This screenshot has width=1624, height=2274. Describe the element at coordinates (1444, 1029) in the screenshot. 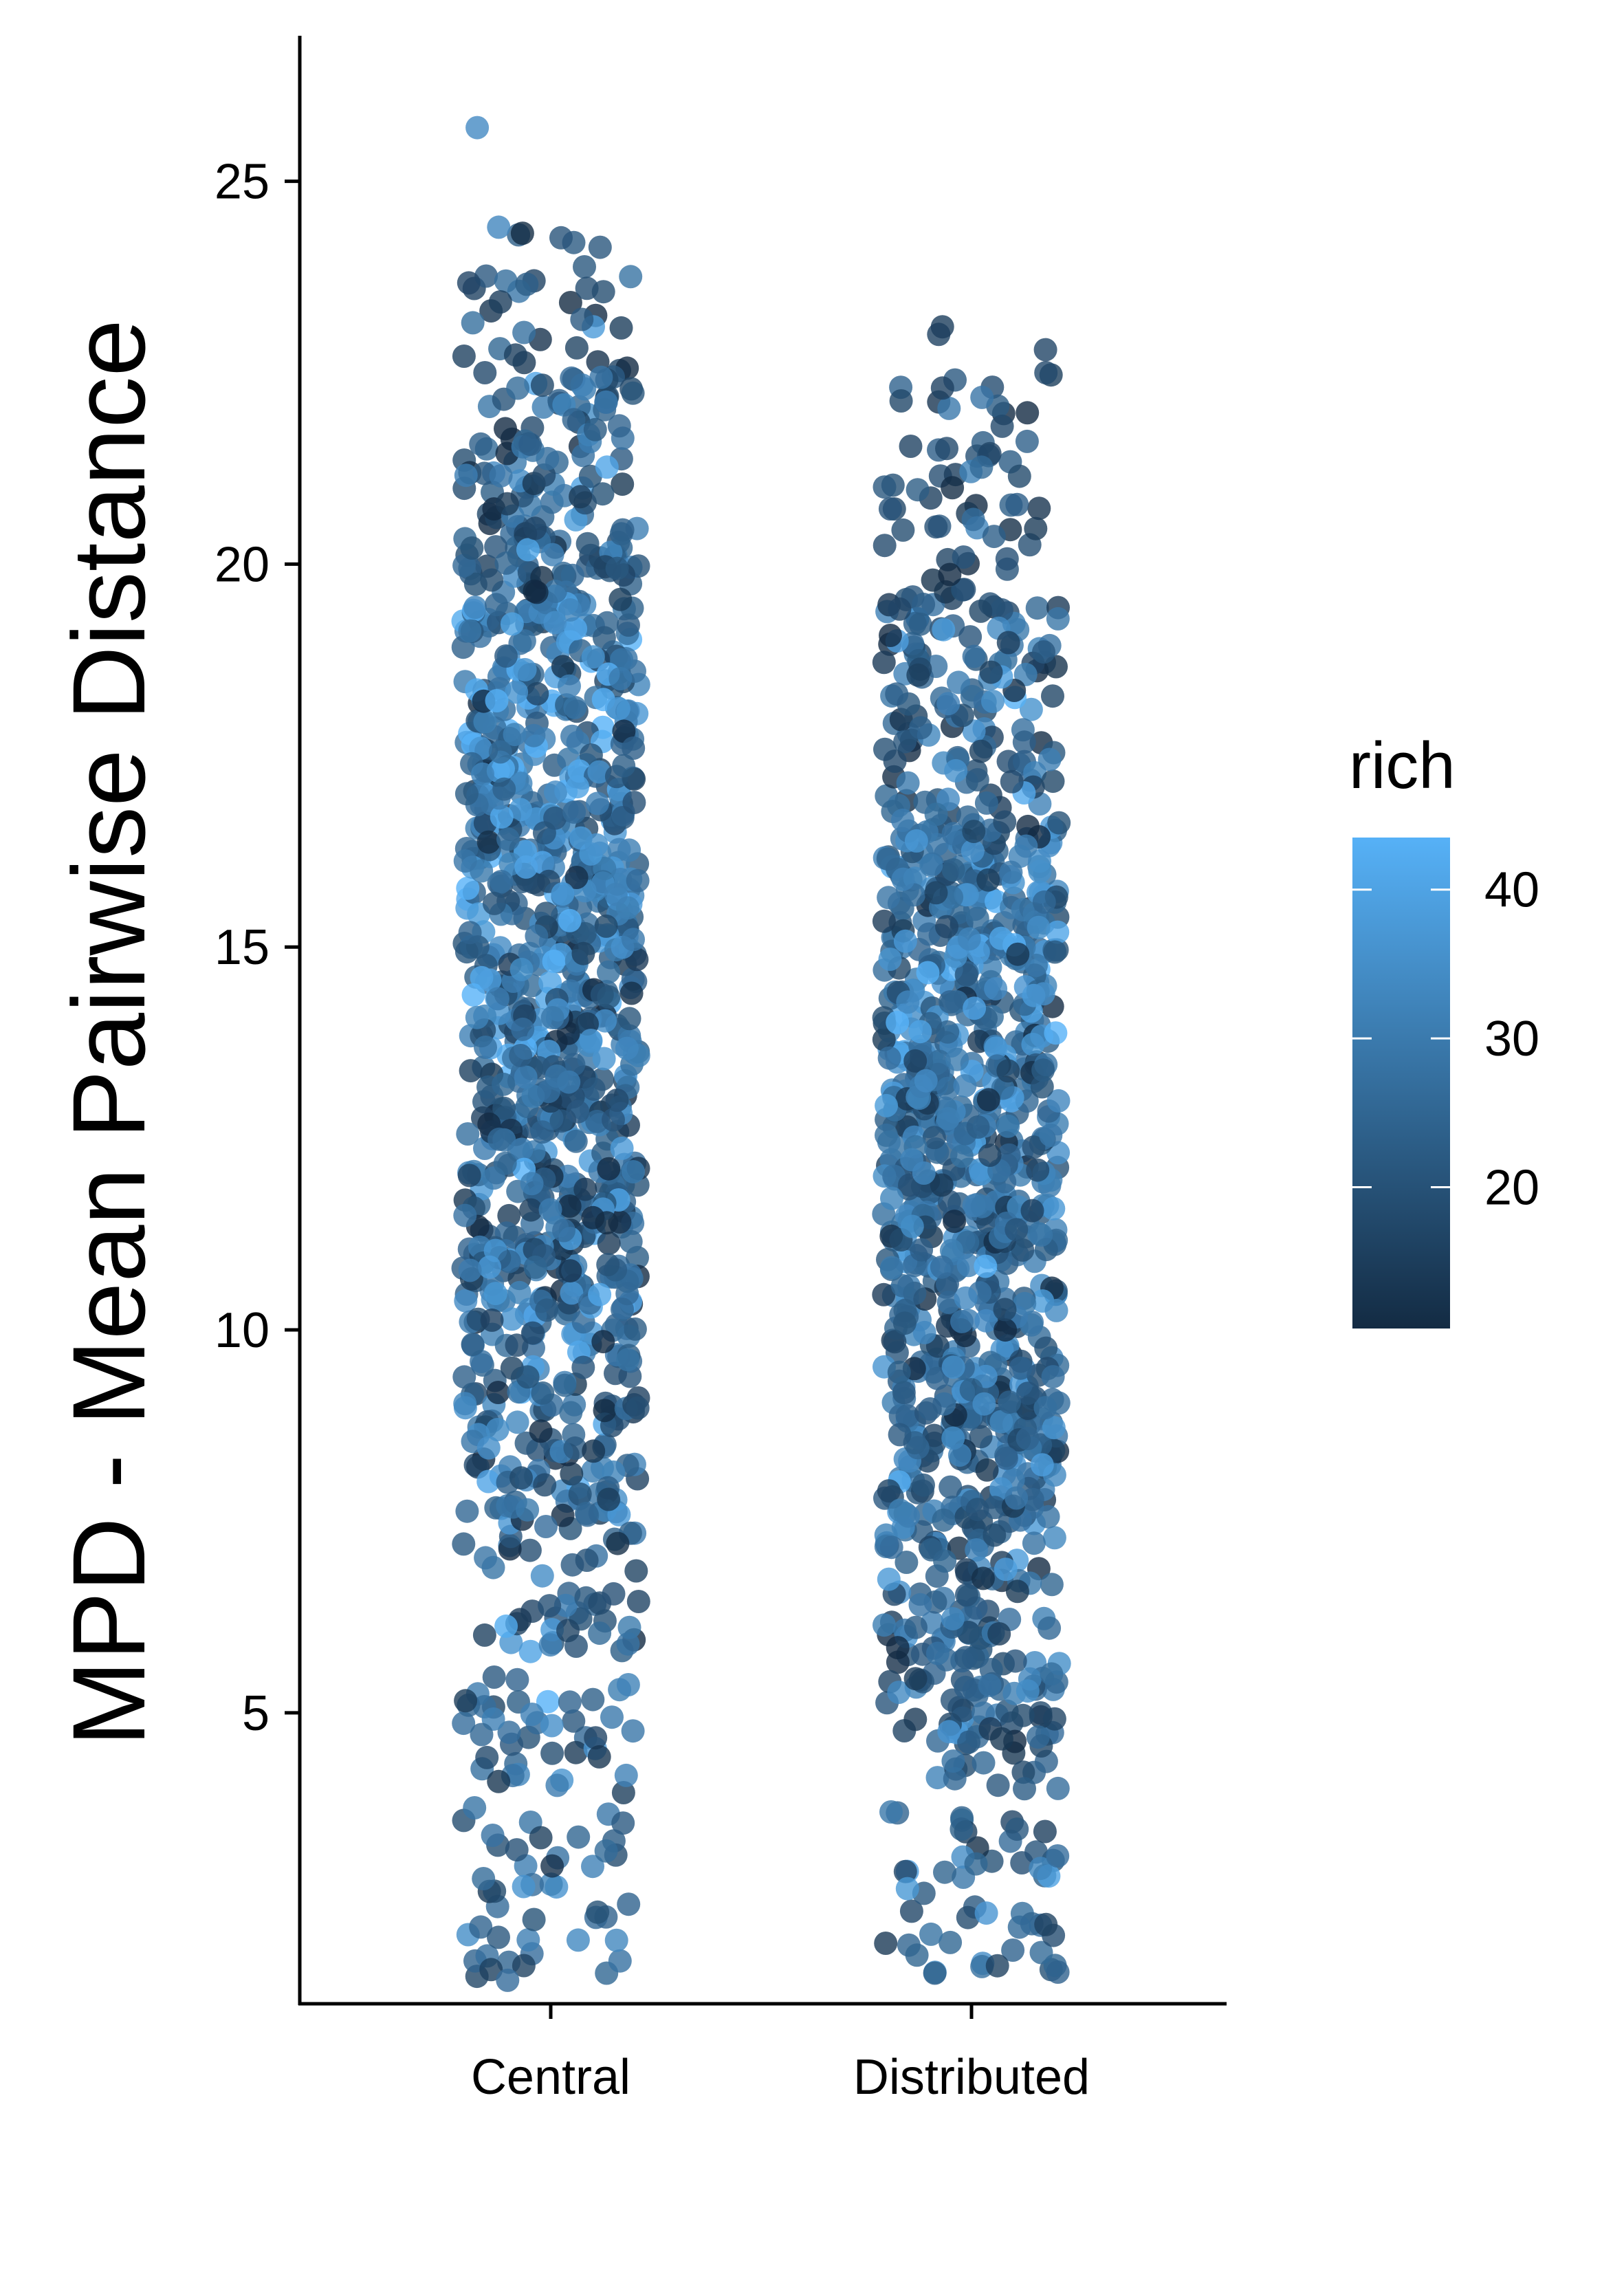

I see `legend: rich 20 30 40` at that location.